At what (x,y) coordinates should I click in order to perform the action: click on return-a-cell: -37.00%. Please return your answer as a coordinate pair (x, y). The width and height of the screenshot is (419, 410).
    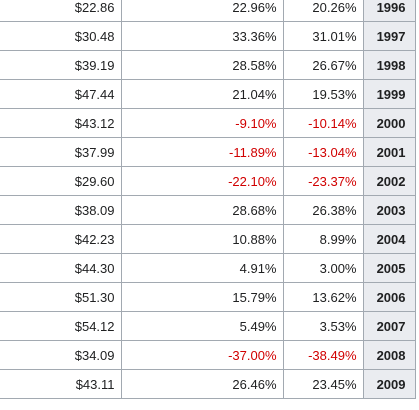
    Looking at the image, I should click on (202, 355).